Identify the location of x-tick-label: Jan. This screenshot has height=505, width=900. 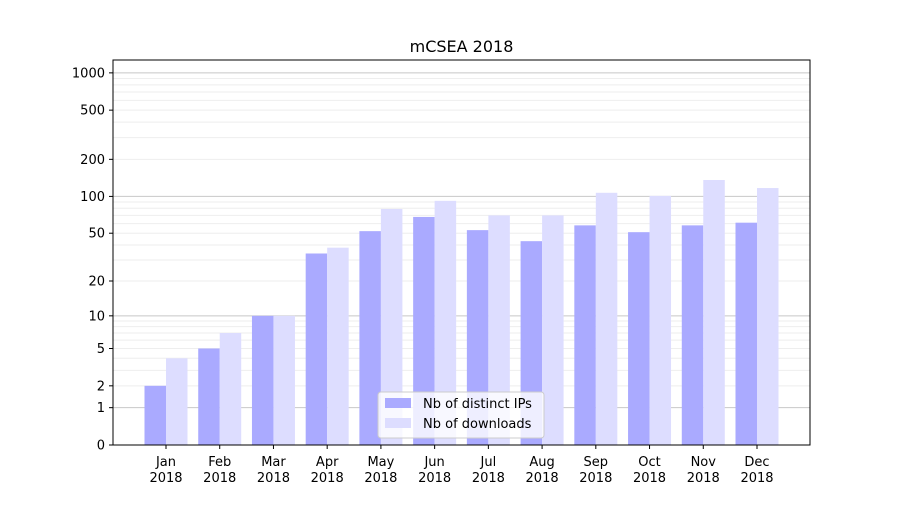
(165, 462).